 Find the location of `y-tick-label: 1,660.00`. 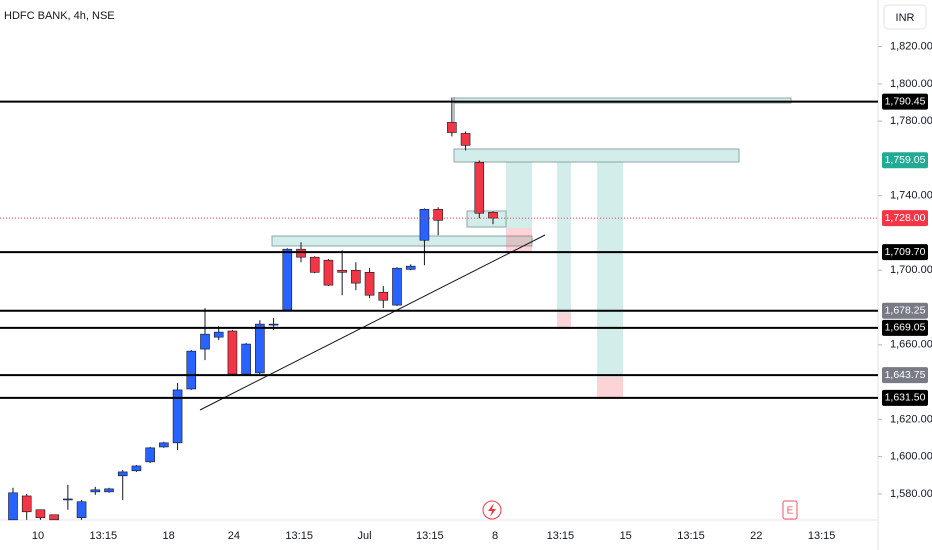

y-tick-label: 1,660.00 is located at coordinates (911, 345).